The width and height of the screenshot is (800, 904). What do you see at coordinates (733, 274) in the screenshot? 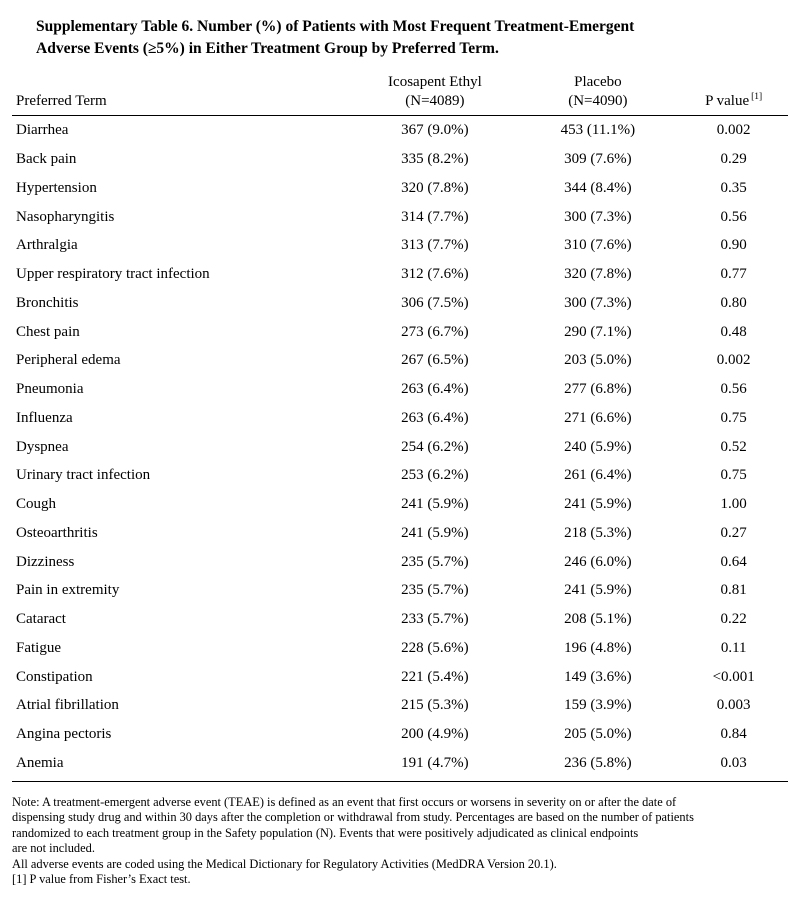
I see `p-value-cell: 0.77` at bounding box center [733, 274].